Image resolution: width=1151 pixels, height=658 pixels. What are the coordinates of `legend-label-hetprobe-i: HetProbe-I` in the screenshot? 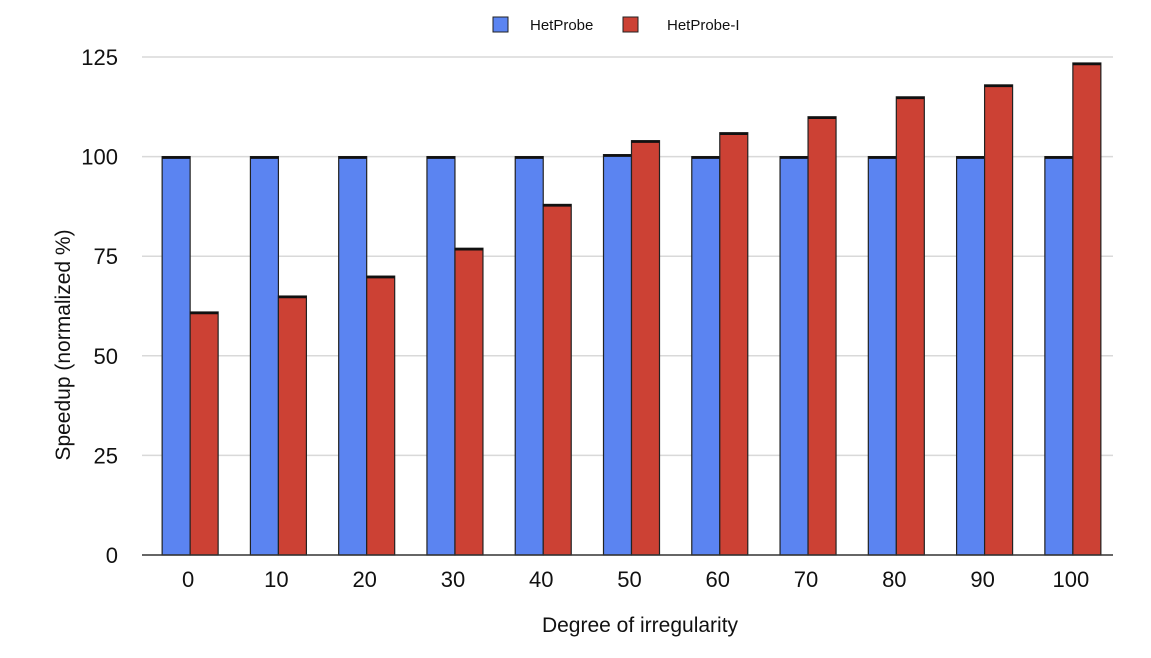 It's located at (703, 25).